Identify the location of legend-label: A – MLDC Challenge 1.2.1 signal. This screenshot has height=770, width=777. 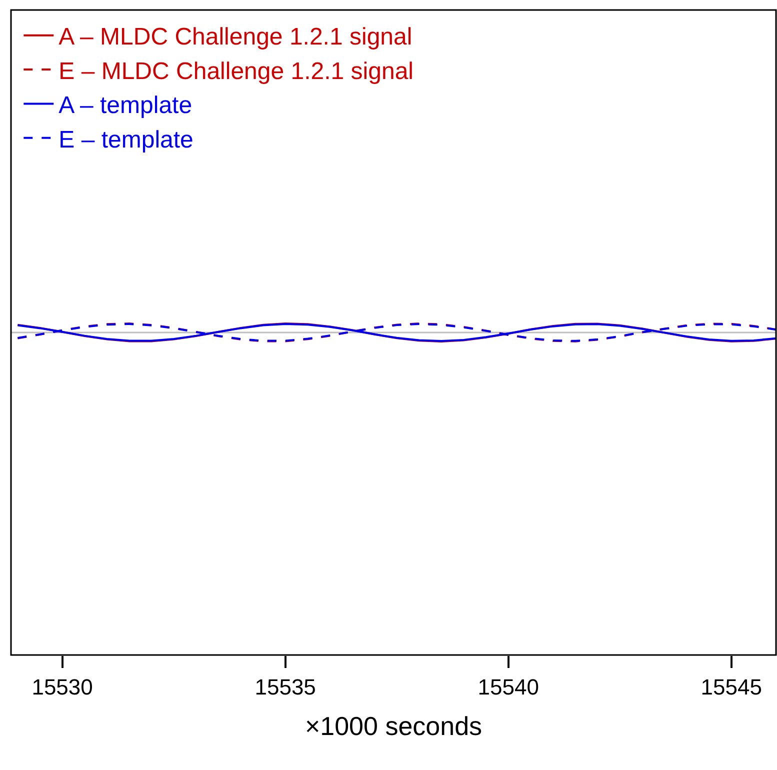
(235, 37).